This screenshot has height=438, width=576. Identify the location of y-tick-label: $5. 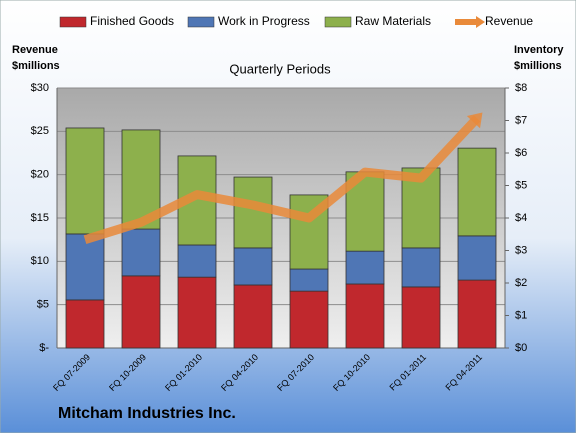
(43, 305).